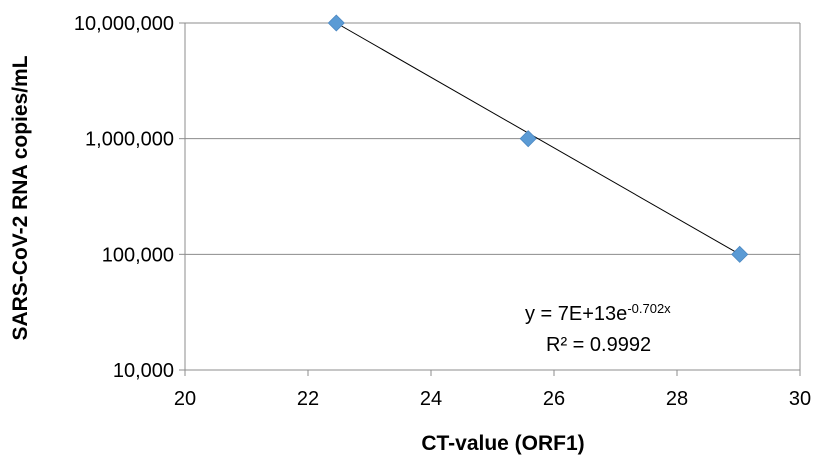 The height and width of the screenshot is (466, 823). Describe the element at coordinates (143, 371) in the screenshot. I see `y-tick-label: 10,000` at that location.